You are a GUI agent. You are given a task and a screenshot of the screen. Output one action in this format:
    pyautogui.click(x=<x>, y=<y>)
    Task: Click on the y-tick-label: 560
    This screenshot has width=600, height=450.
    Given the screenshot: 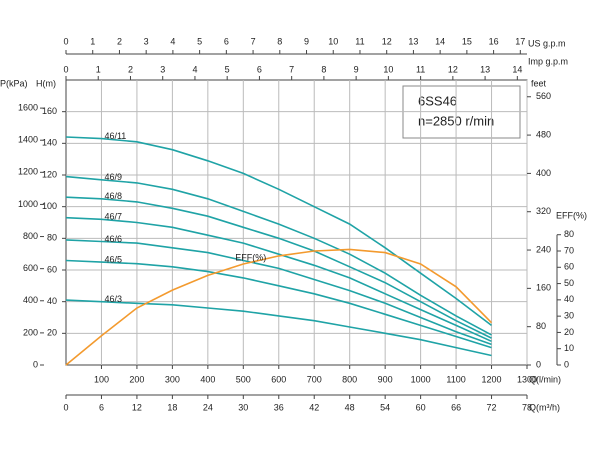 What is the action you would take?
    pyautogui.click(x=543, y=96)
    